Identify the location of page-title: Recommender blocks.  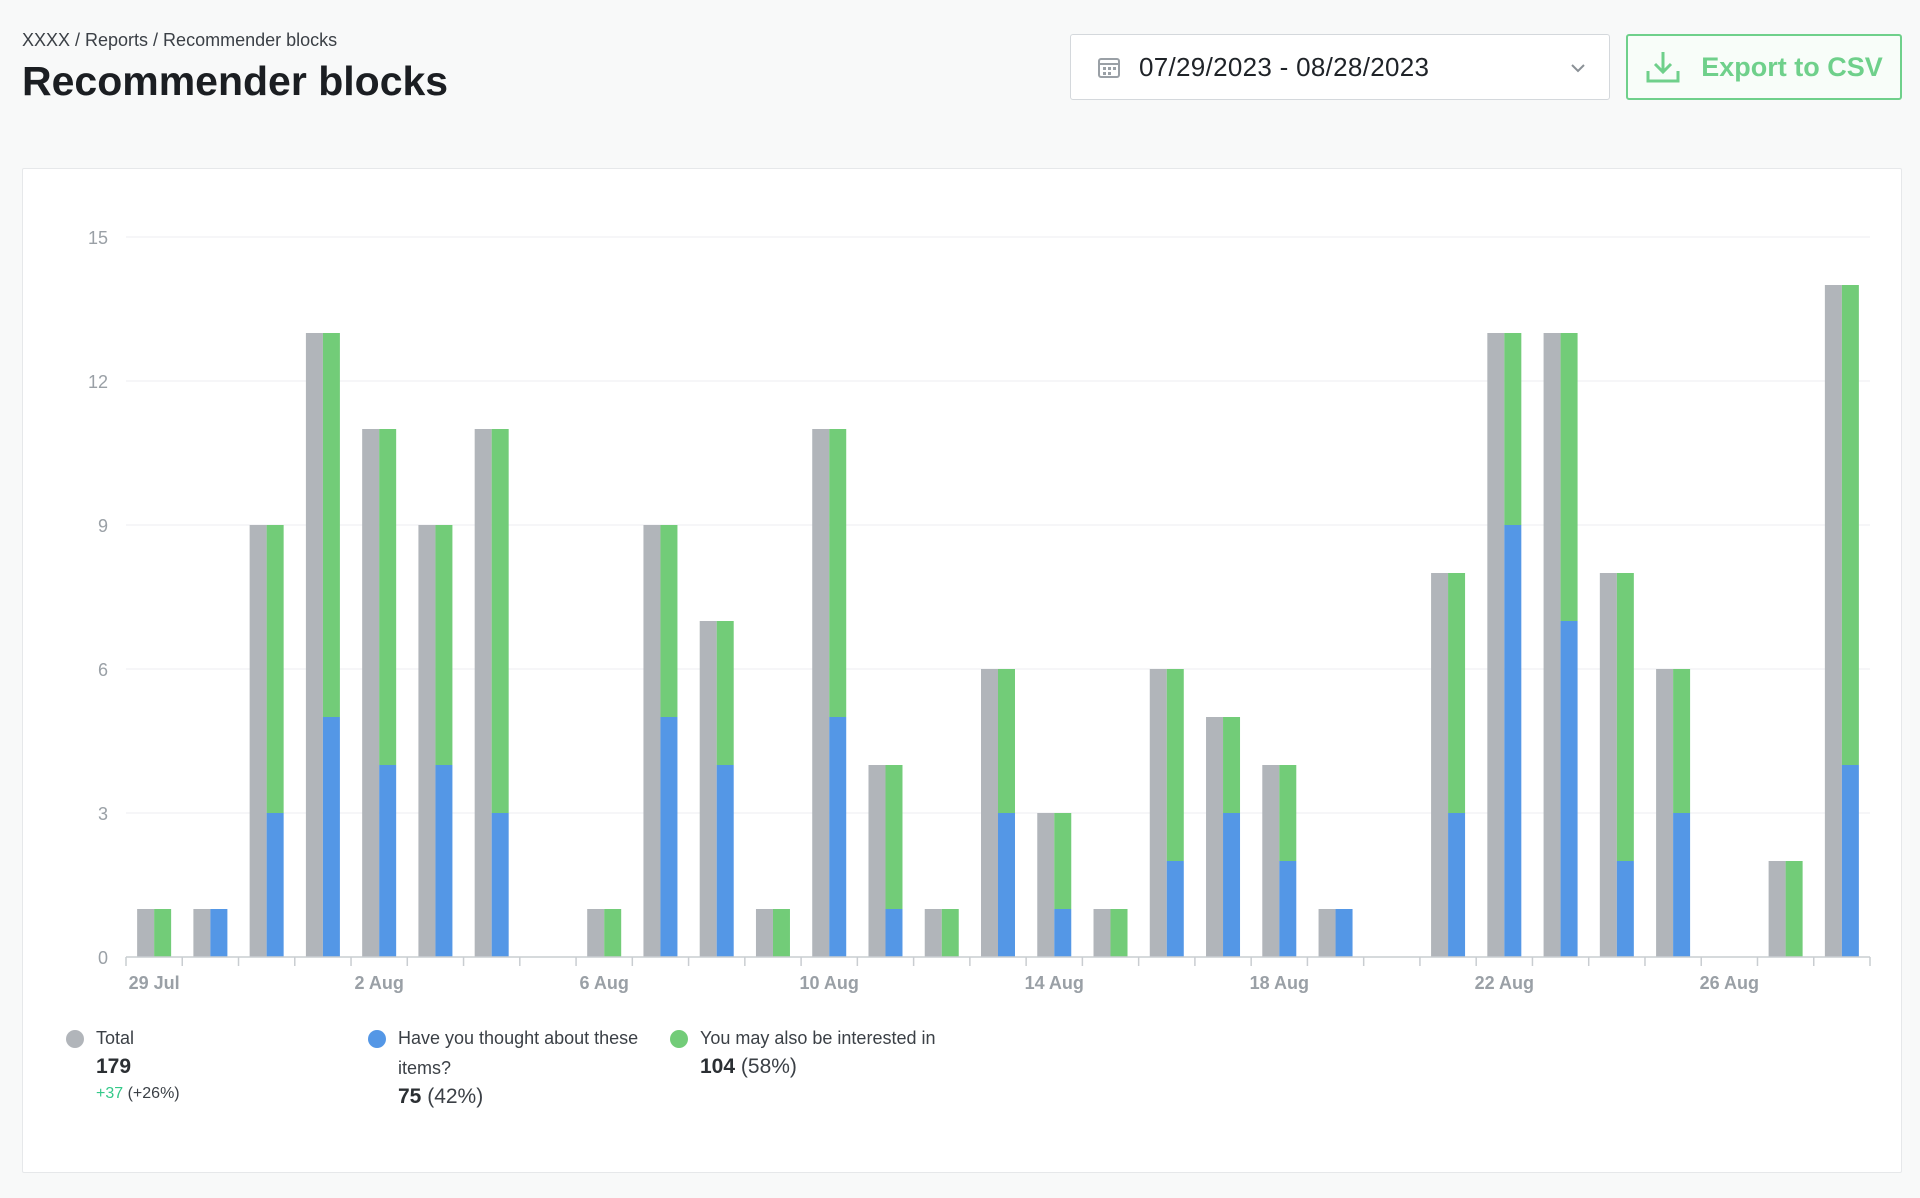
(235, 81).